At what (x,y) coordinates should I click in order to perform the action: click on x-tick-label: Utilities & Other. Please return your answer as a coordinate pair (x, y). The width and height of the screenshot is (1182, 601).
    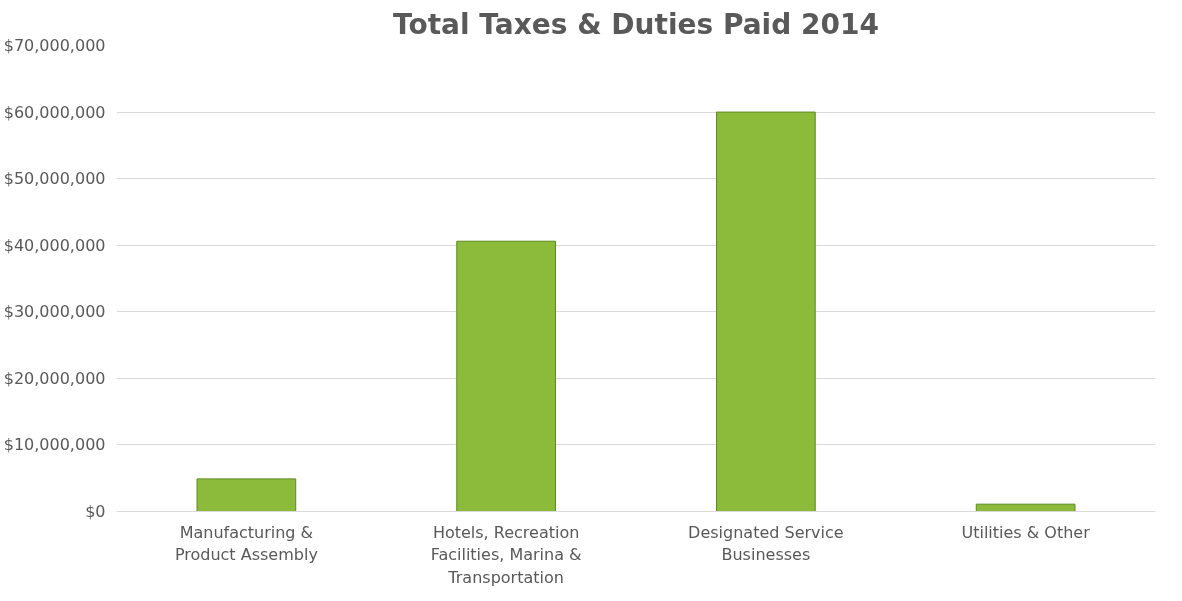
    Looking at the image, I should click on (1026, 532).